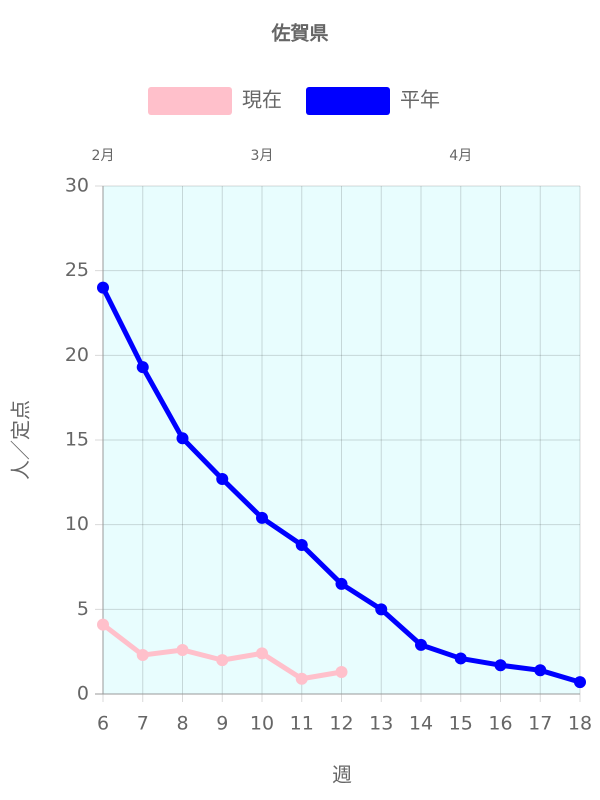  I want to click on month-label: 3月, so click(262, 156).